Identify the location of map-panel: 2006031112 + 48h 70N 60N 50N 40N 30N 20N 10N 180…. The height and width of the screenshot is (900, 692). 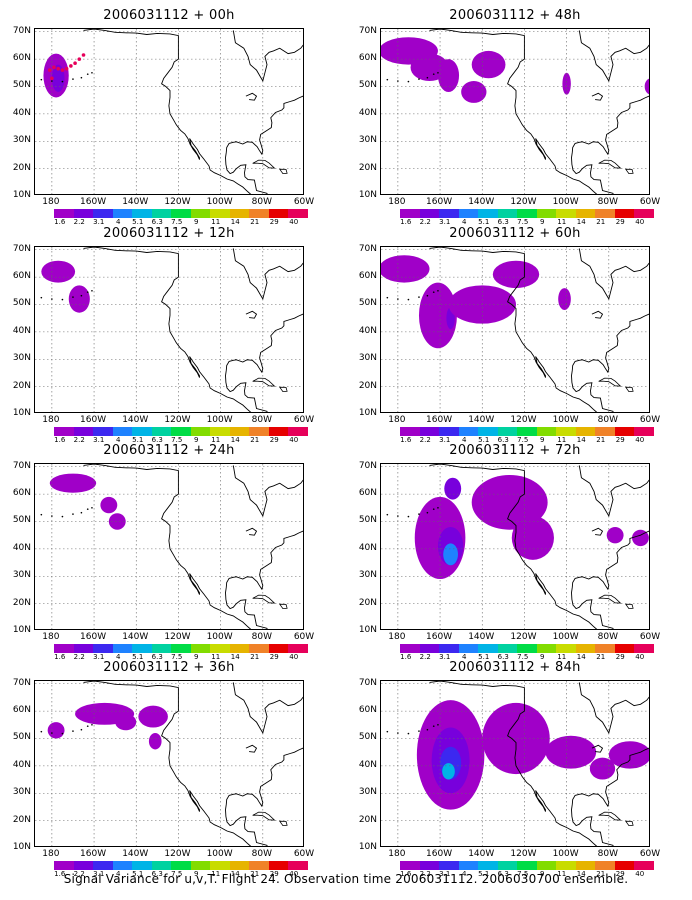
(516, 117).